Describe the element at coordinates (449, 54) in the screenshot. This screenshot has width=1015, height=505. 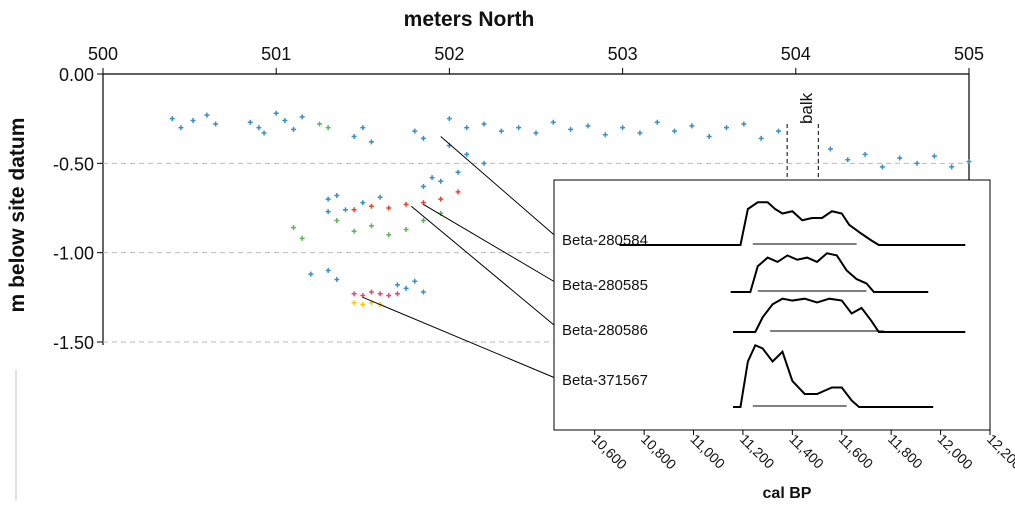
I see `x-tick-label: 502` at that location.